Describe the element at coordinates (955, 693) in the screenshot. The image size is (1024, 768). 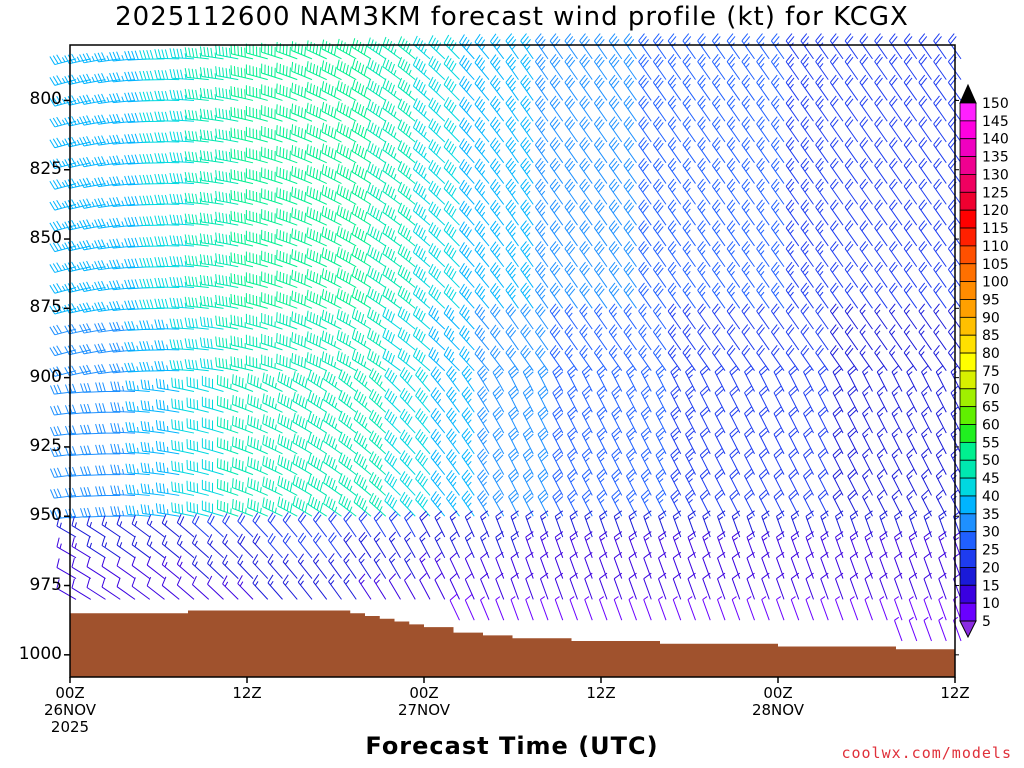
I see `x-tick-label-line1: 12Z` at that location.